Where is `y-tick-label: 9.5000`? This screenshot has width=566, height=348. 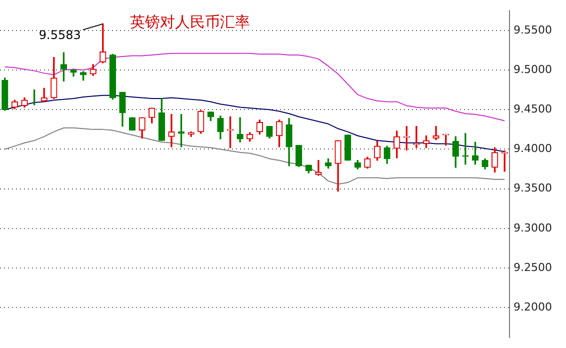 y-tick-label: 9.5000 is located at coordinates (533, 69).